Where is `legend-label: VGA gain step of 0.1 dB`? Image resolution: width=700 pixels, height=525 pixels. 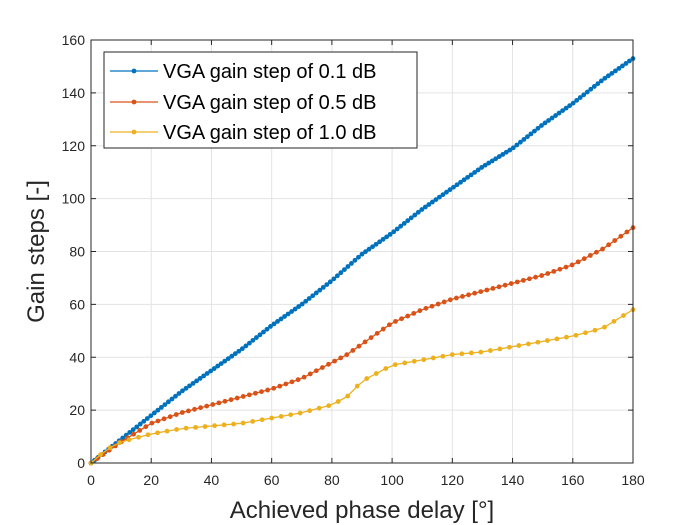
legend-label: VGA gain step of 0.1 dB is located at coordinates (269, 72).